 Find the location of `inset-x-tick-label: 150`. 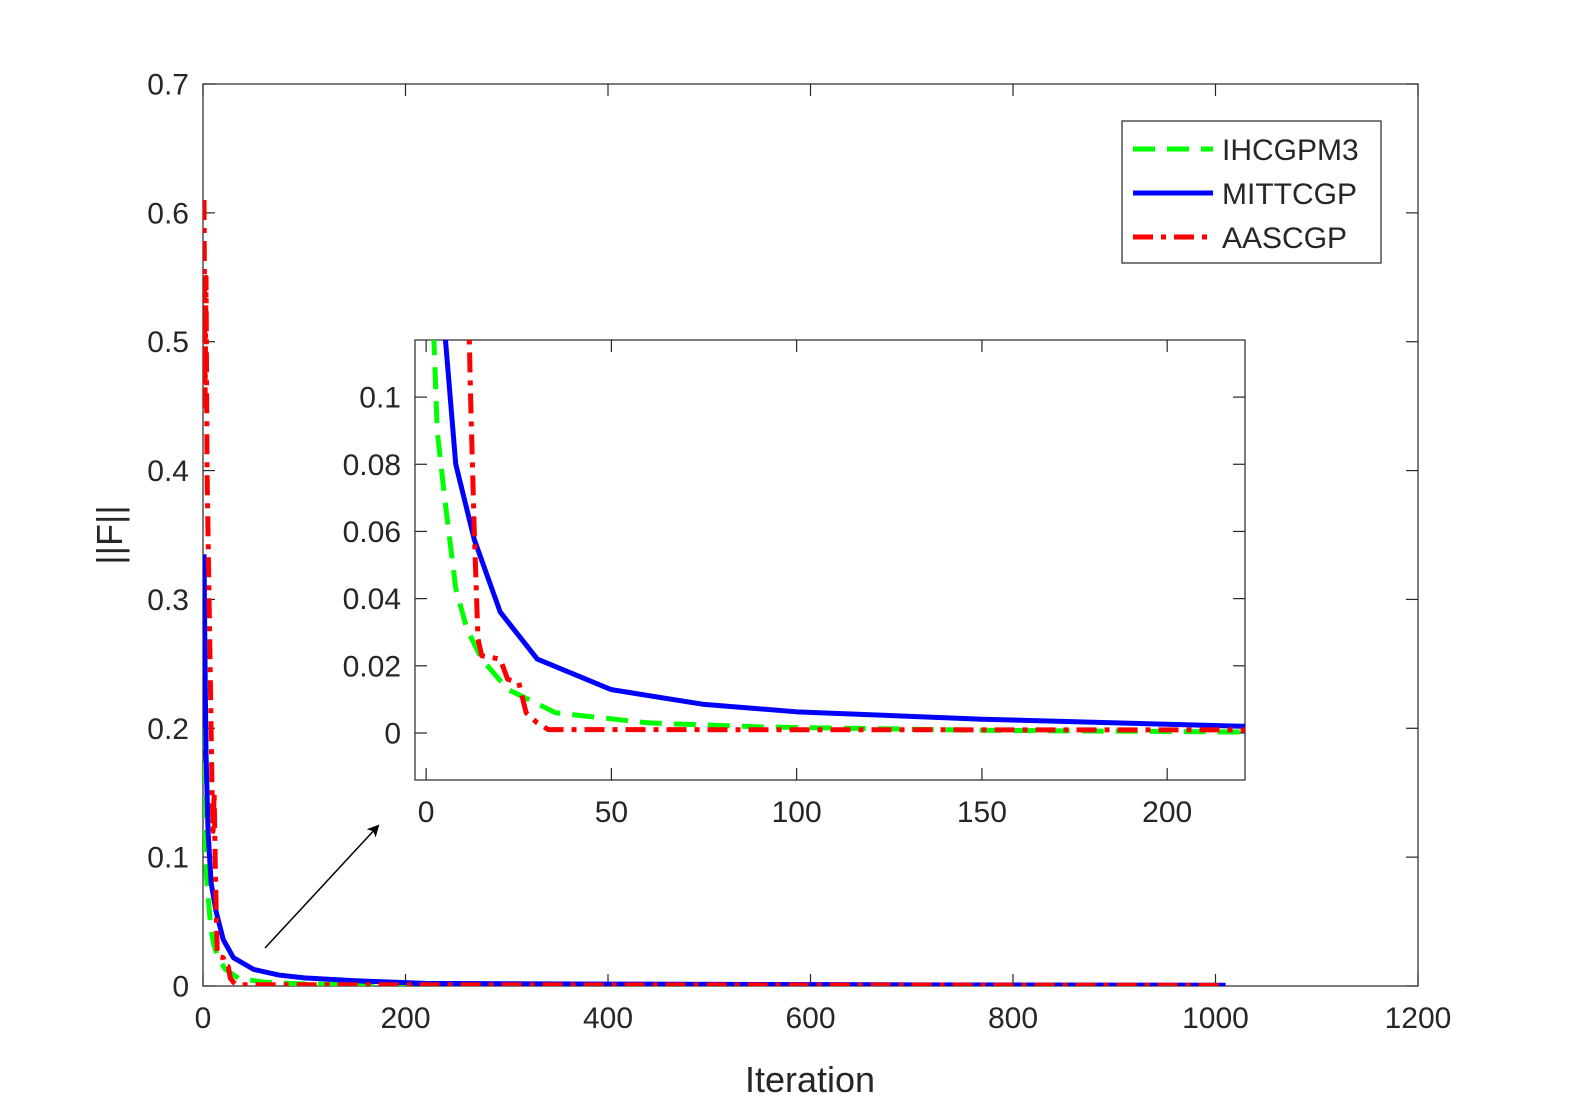

inset-x-tick-label: 150 is located at coordinates (982, 812).